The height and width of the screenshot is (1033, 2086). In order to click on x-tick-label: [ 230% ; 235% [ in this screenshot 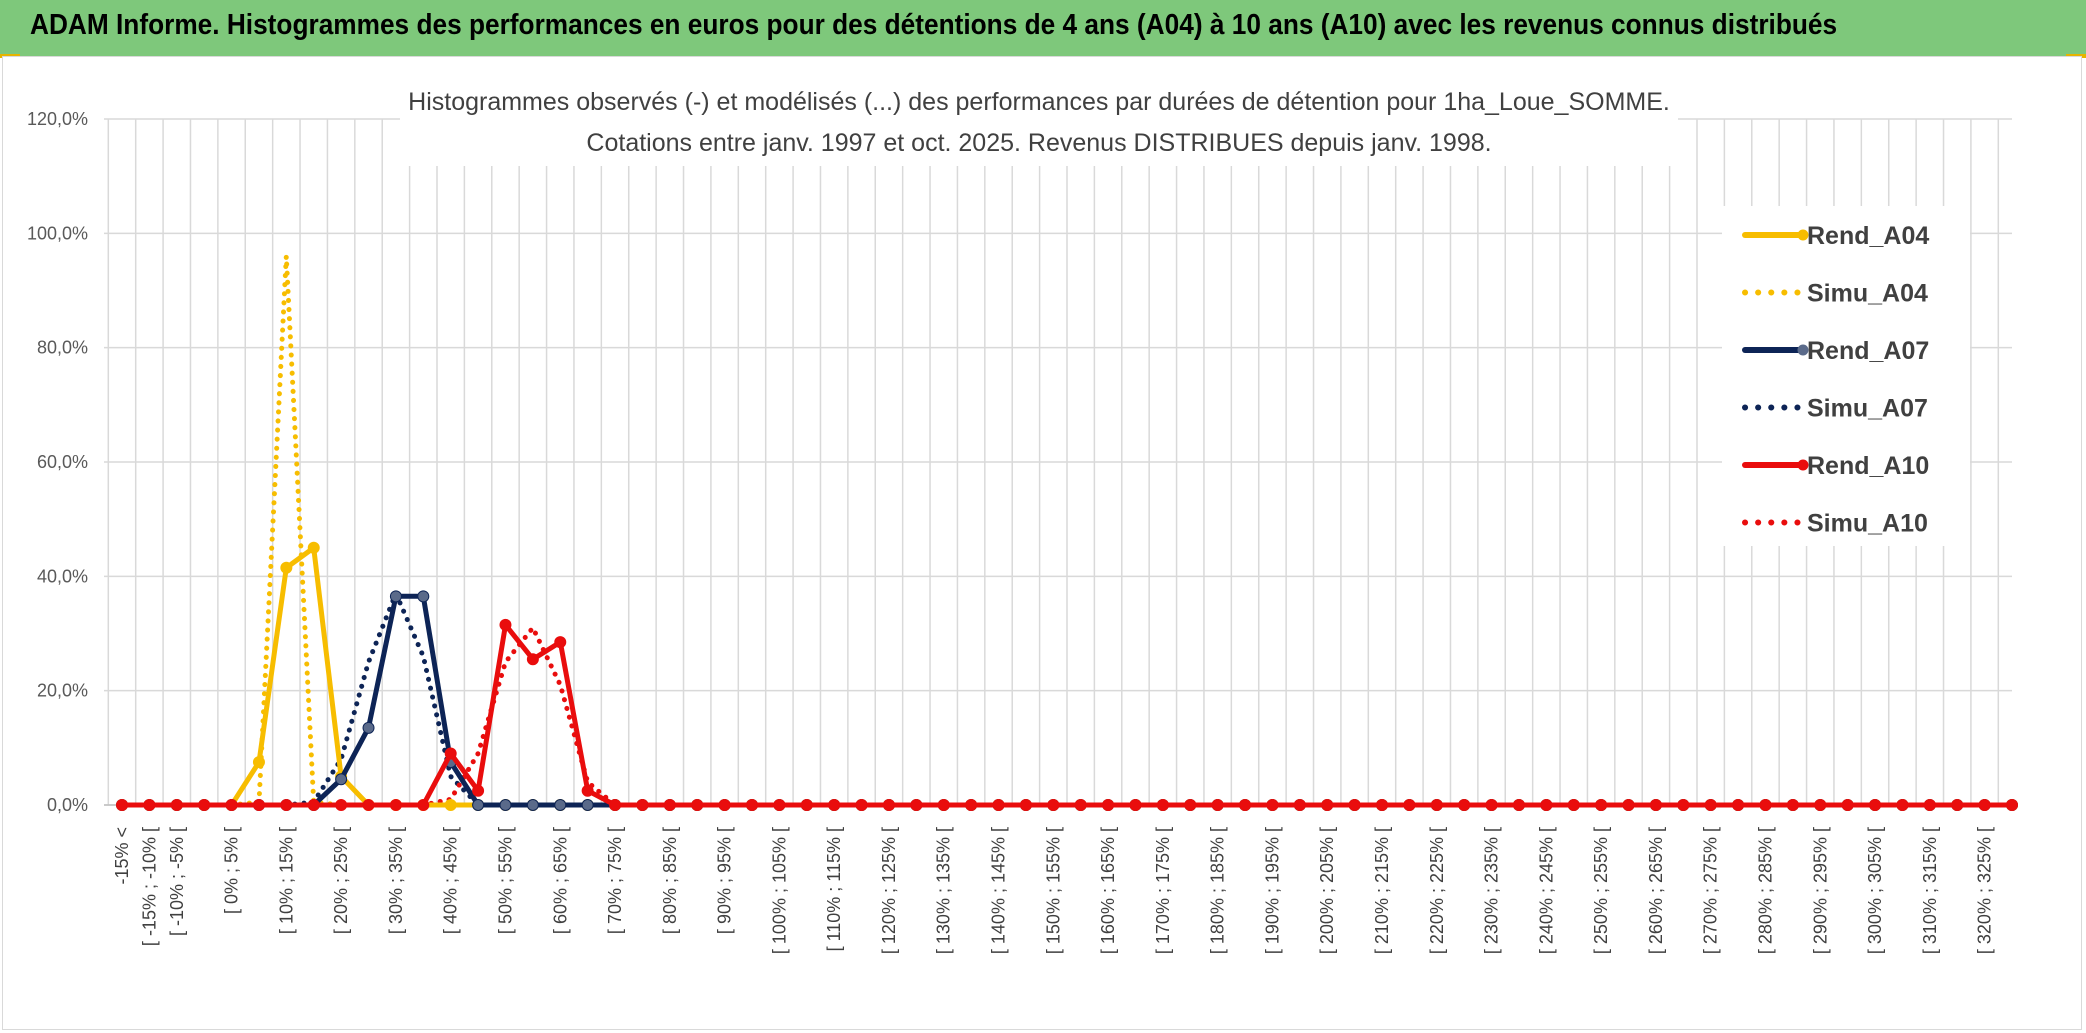, I will do `click(1492, 890)`.